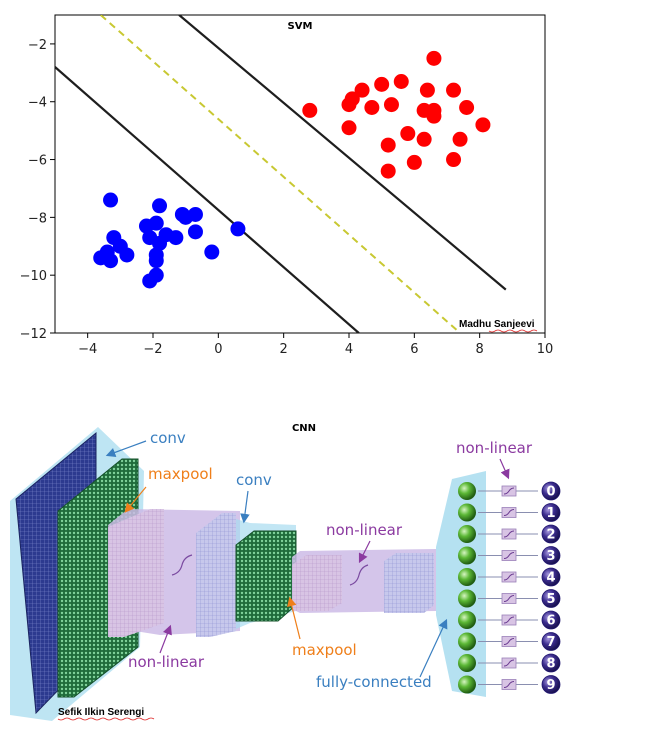  I want to click on x-tick-label: 8, so click(480, 349).